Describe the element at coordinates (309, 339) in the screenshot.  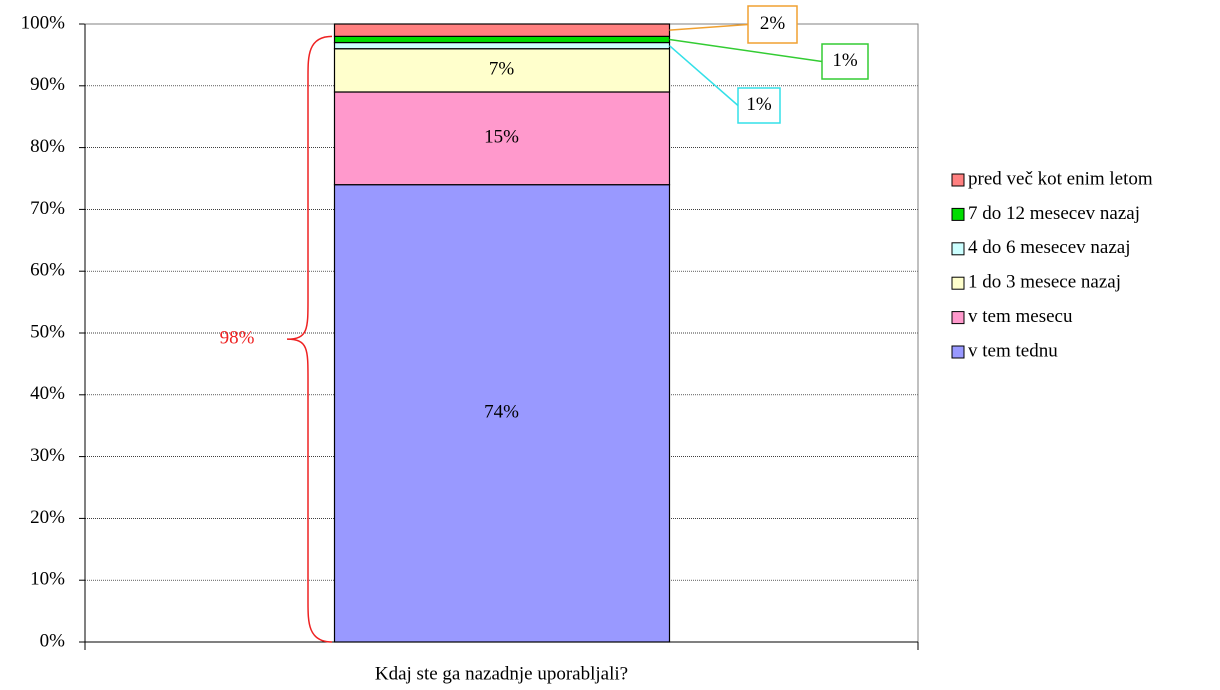
I see `brace` at that location.